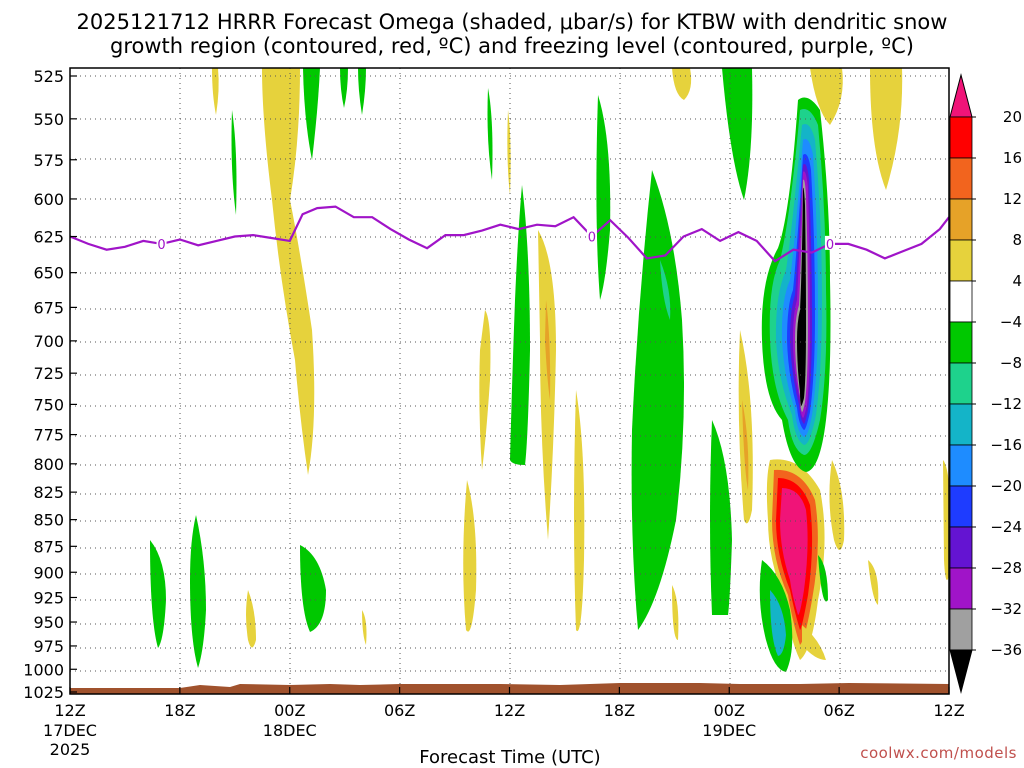 Image resolution: width=1024 pixels, height=768 pixels. What do you see at coordinates (938, 753) in the screenshot?
I see `credit-text: coolwx.com/models` at bounding box center [938, 753].